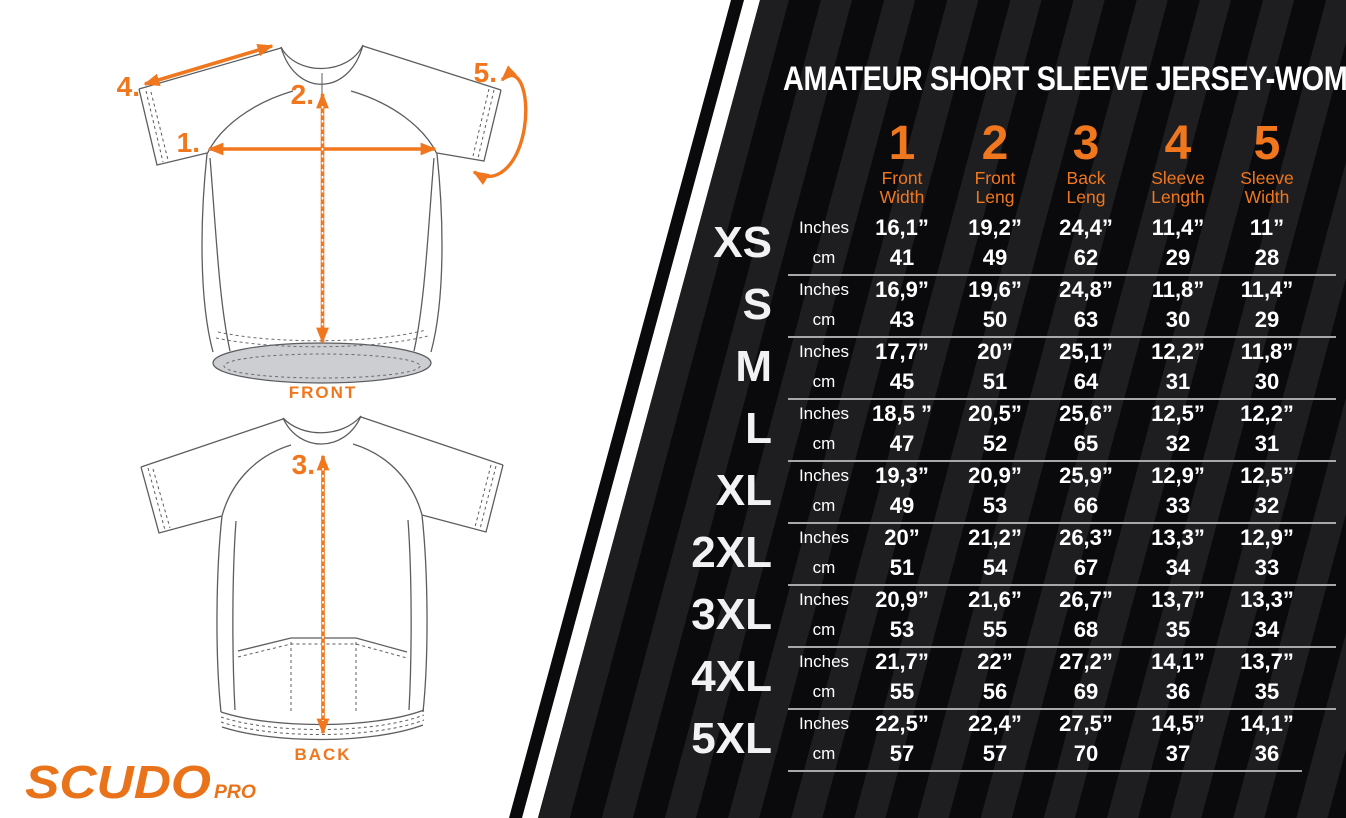 This screenshot has height=818, width=1346. I want to click on value-cell: 13,3” 34, so click(1178, 553).